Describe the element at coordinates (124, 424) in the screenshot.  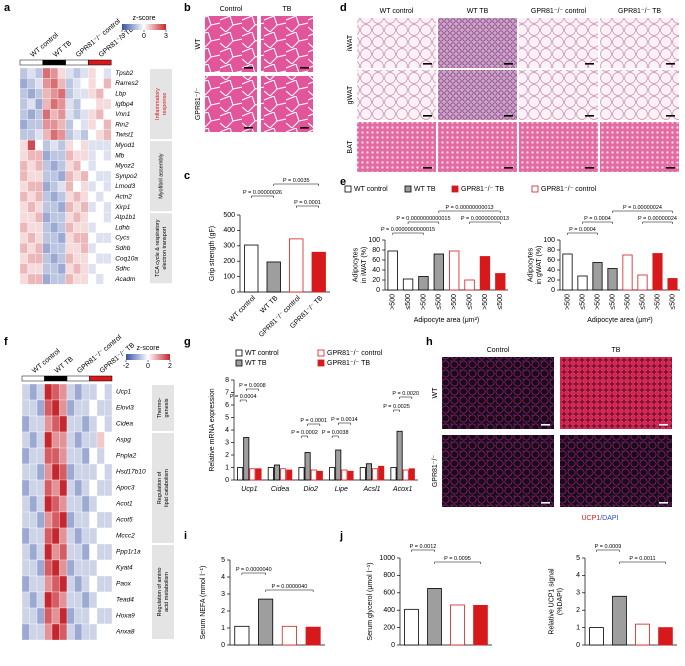
I see `gene-label: Cidea` at that location.